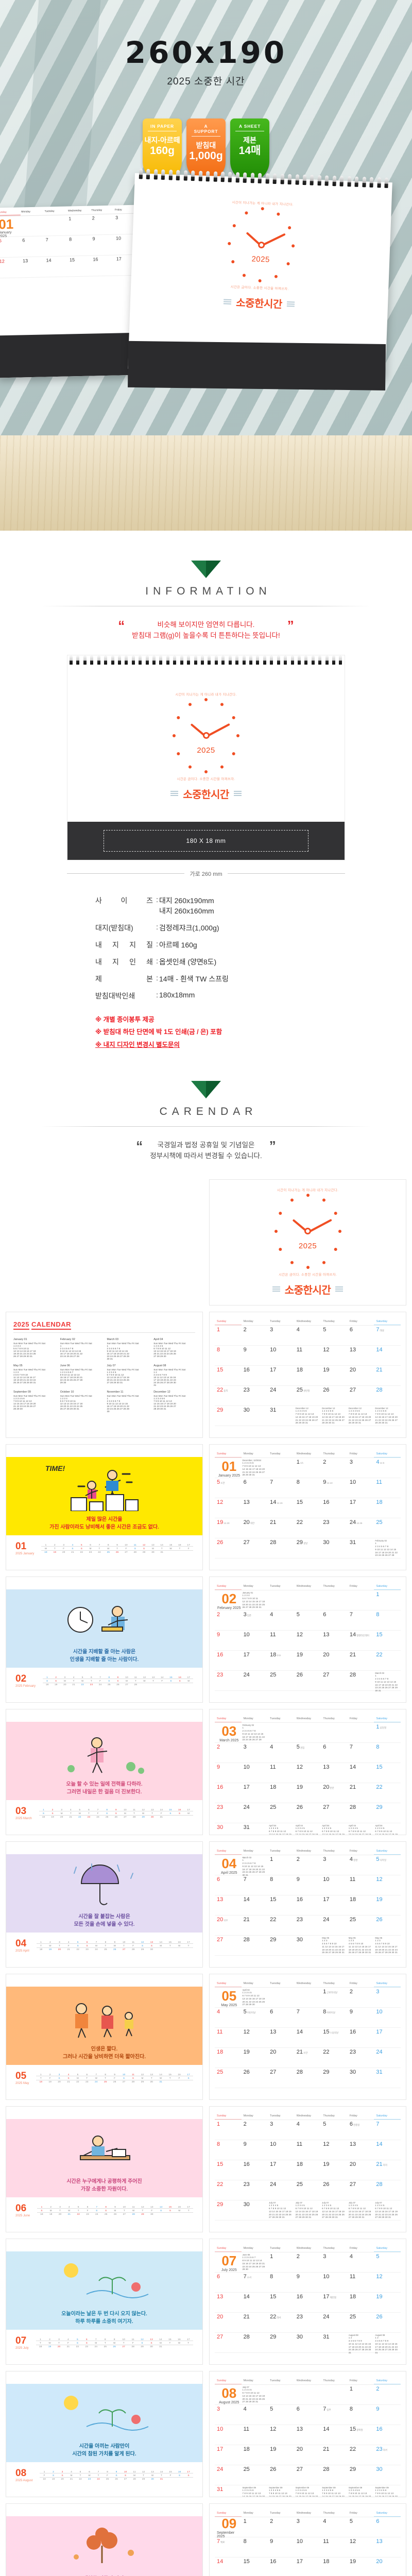  What do you see at coordinates (228, 2078) in the screenshot?
I see `day-cell: 25` at bounding box center [228, 2078].